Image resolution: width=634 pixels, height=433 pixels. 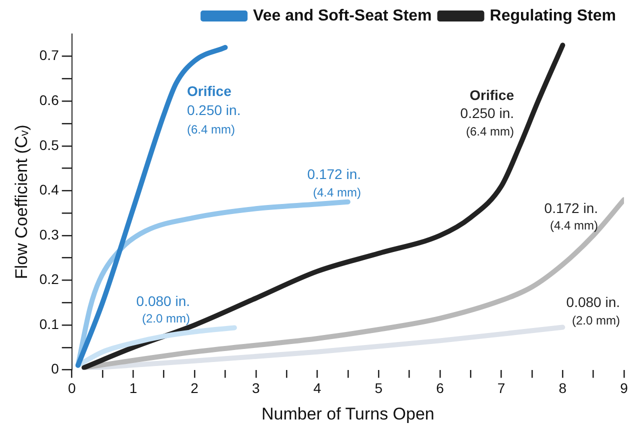 I want to click on y-tick-label: 0.4, so click(x=49, y=190).